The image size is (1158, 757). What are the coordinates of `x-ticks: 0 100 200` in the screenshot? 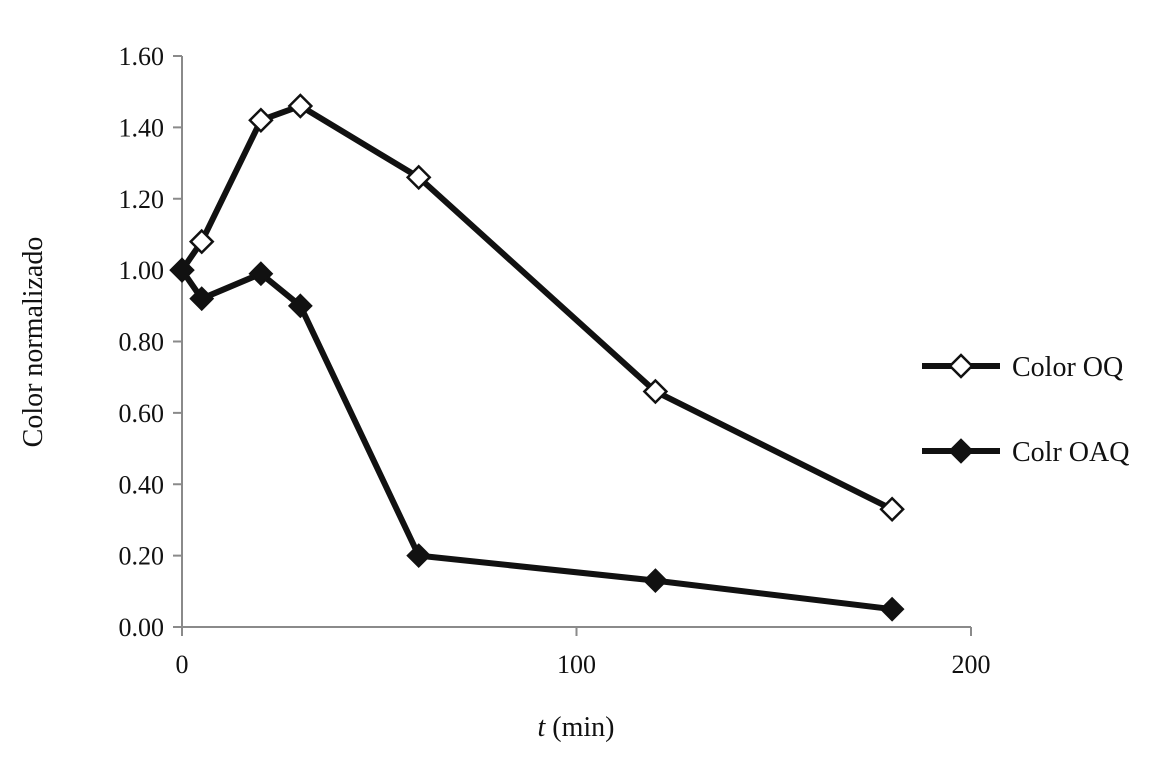 It's located at (583, 653).